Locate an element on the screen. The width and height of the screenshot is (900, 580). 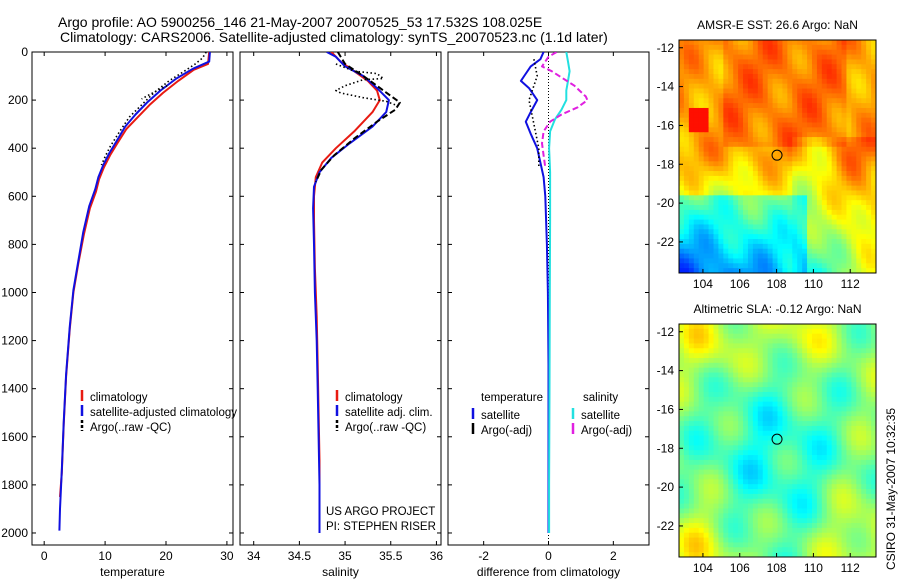
difference-series-group is located at coordinates (554, 292).